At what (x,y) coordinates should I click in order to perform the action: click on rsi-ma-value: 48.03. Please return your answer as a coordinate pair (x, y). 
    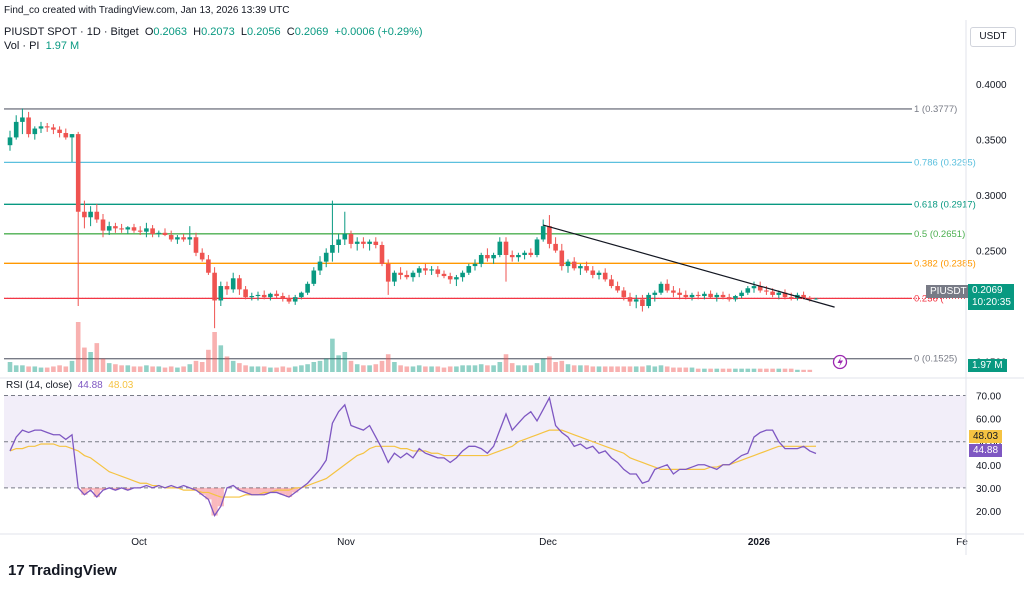
    Looking at the image, I should click on (121, 385).